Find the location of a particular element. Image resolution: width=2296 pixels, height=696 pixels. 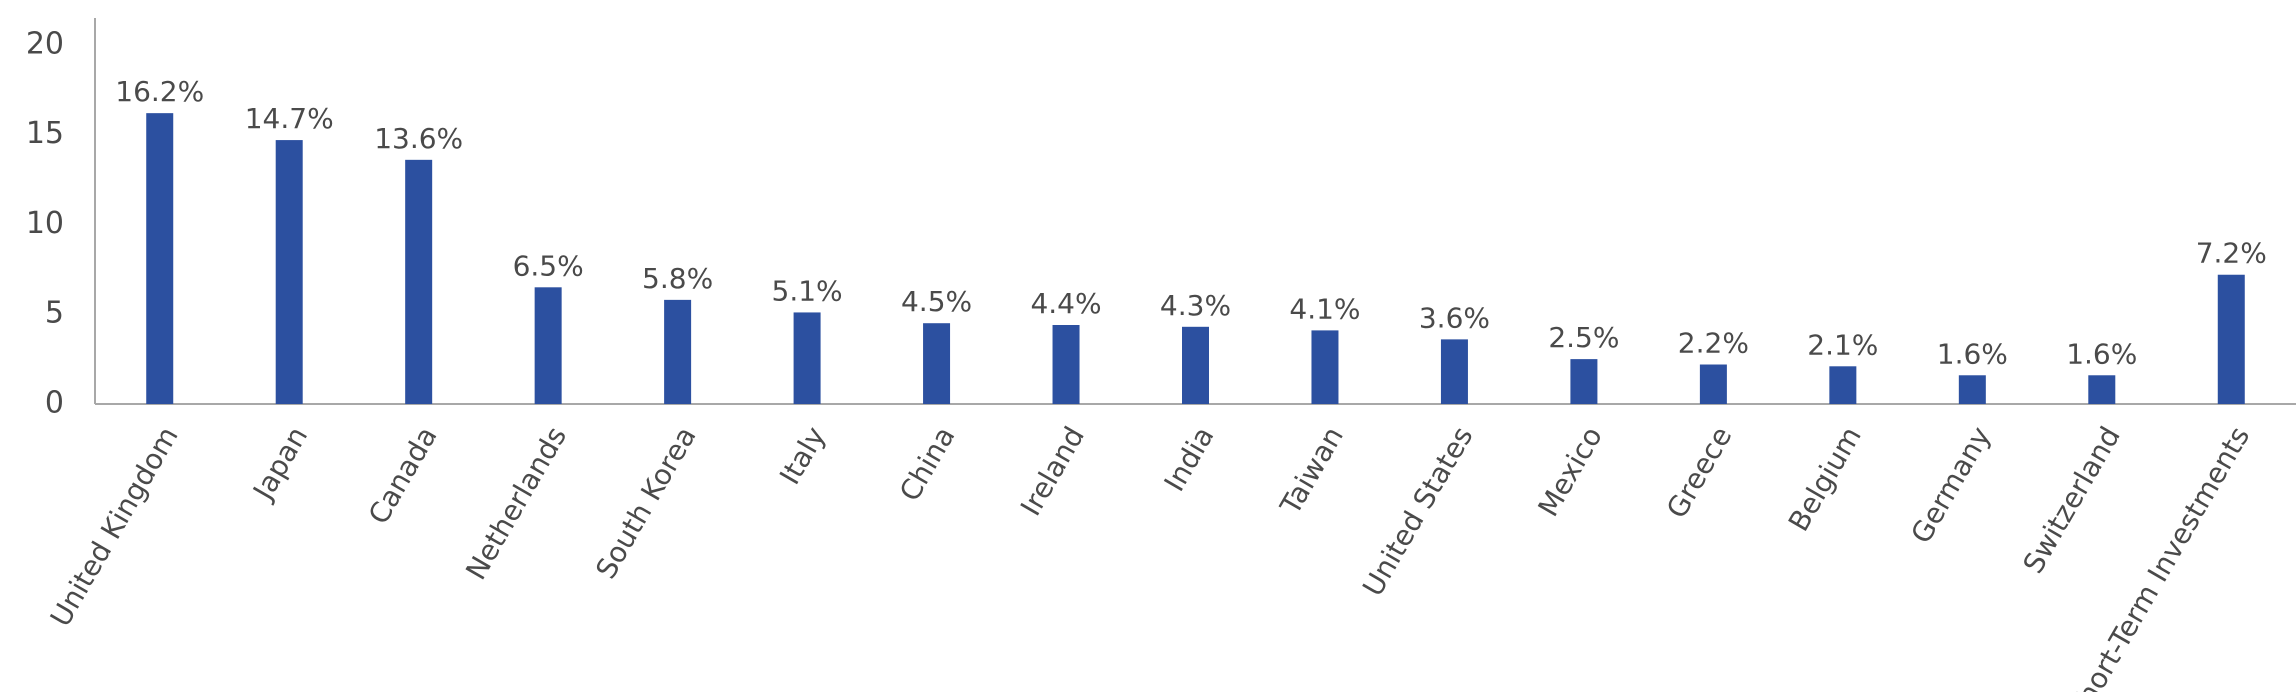

value-label: 14.7% is located at coordinates (289, 118).